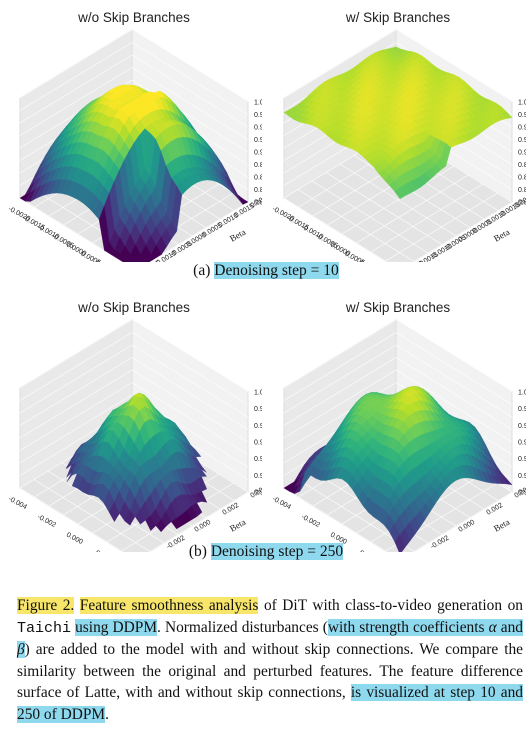  Describe the element at coordinates (21, 649) in the screenshot. I see `beta-symbol: β` at that location.